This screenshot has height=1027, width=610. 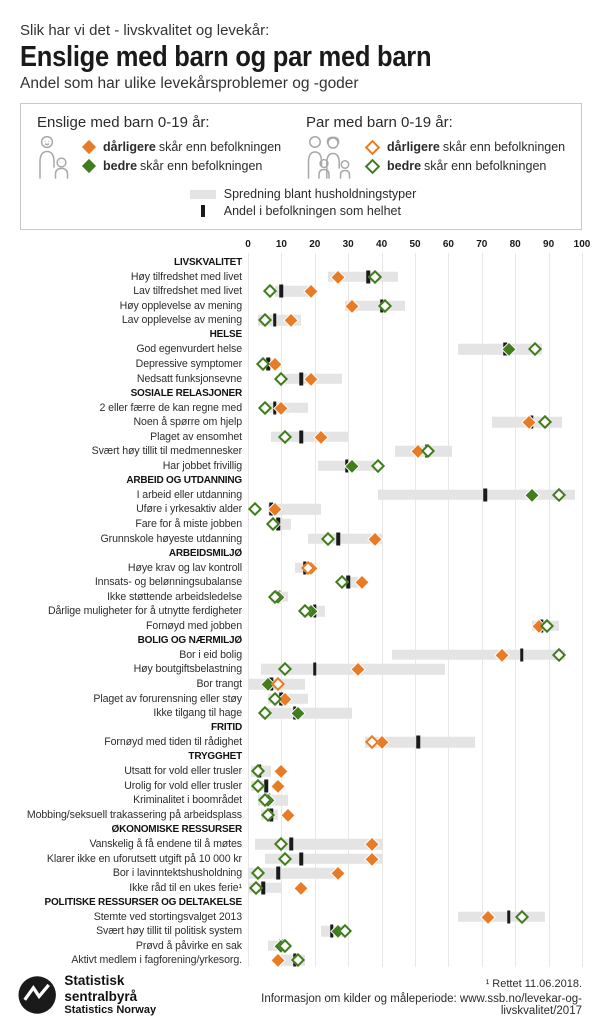 What do you see at coordinates (301, 596) in the screenshot?
I see `chart-row: Ikke støttende arbeidsledelse` at bounding box center [301, 596].